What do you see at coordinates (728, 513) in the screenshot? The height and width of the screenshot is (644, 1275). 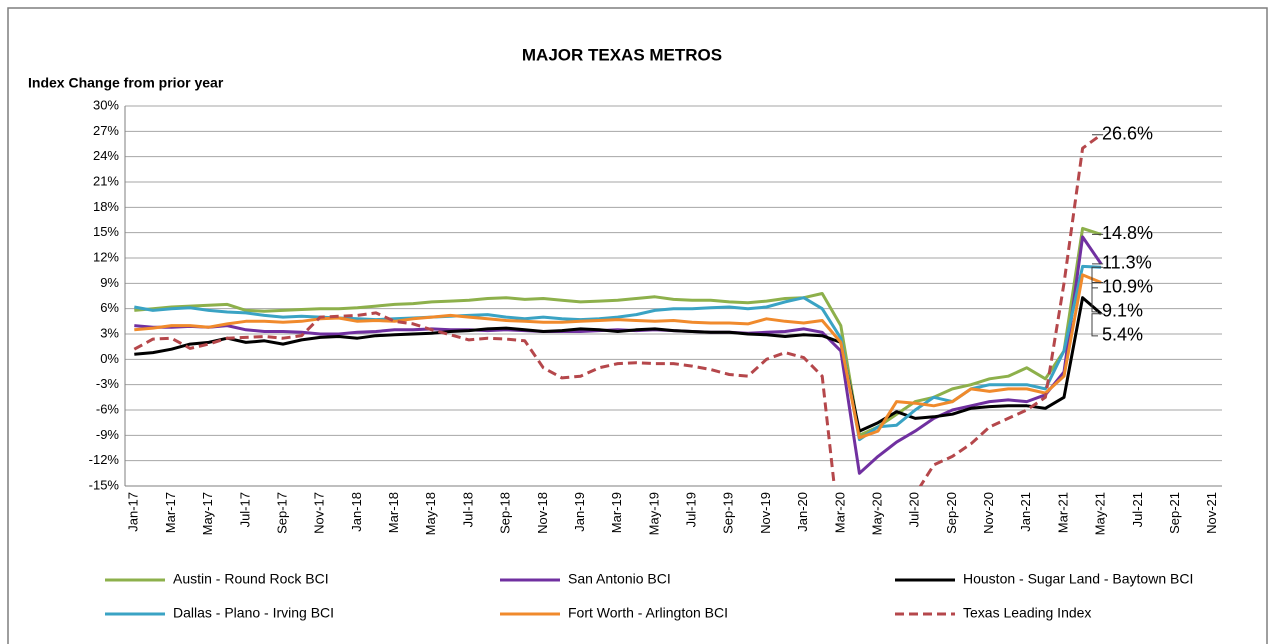 I see `x-tick-label: Sep-19` at bounding box center [728, 513].